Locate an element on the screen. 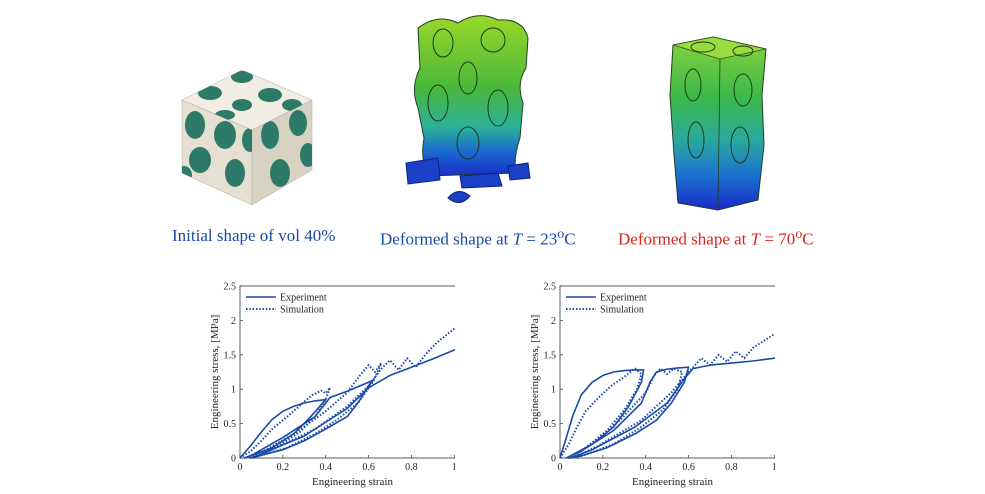 The height and width of the screenshot is (494, 985). caption-initial-shape: Initial shape of vol 40% is located at coordinates (253, 236).